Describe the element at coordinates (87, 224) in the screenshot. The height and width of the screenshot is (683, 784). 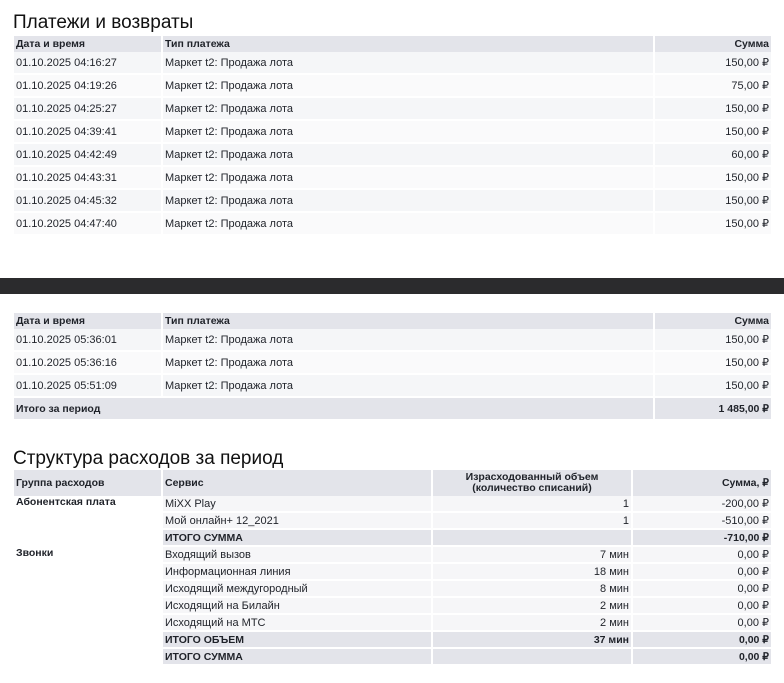
I see `cell-date: 01.10.2025 04:47:40` at that location.